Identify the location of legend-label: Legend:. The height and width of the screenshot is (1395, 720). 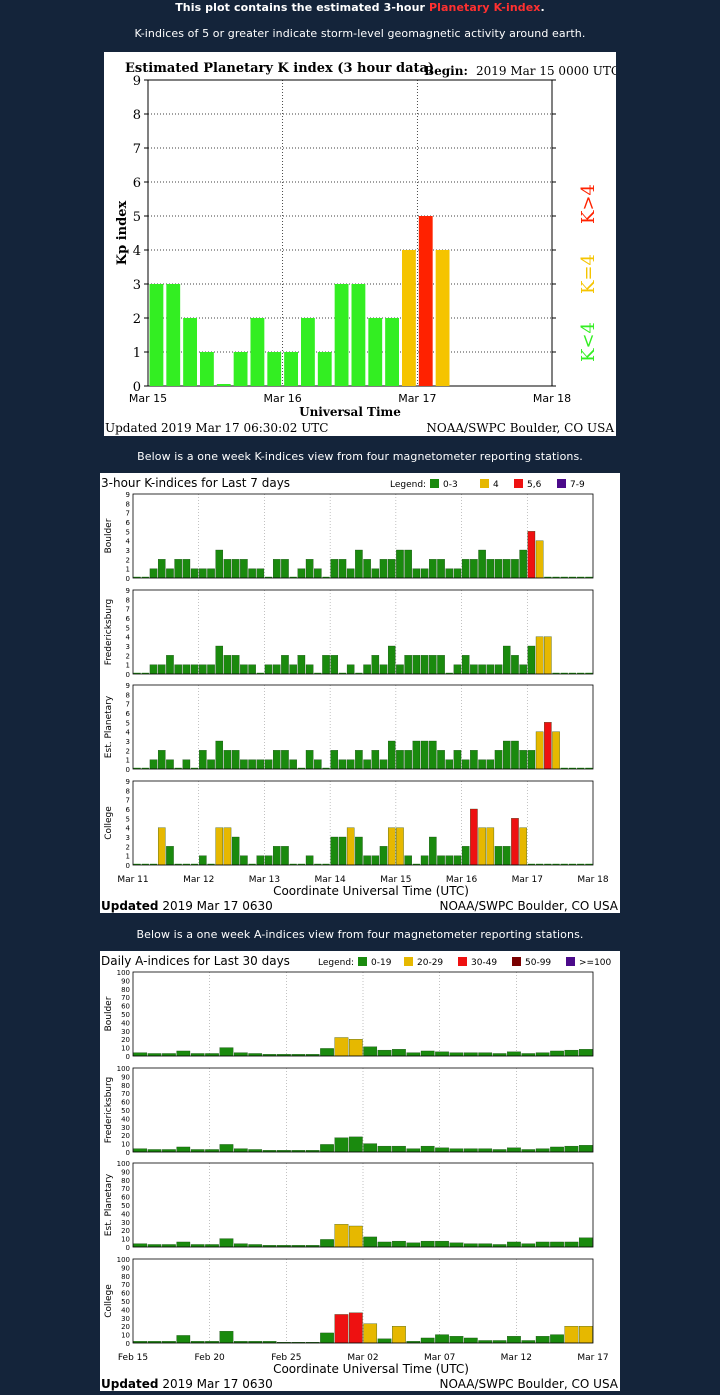
(408, 485).